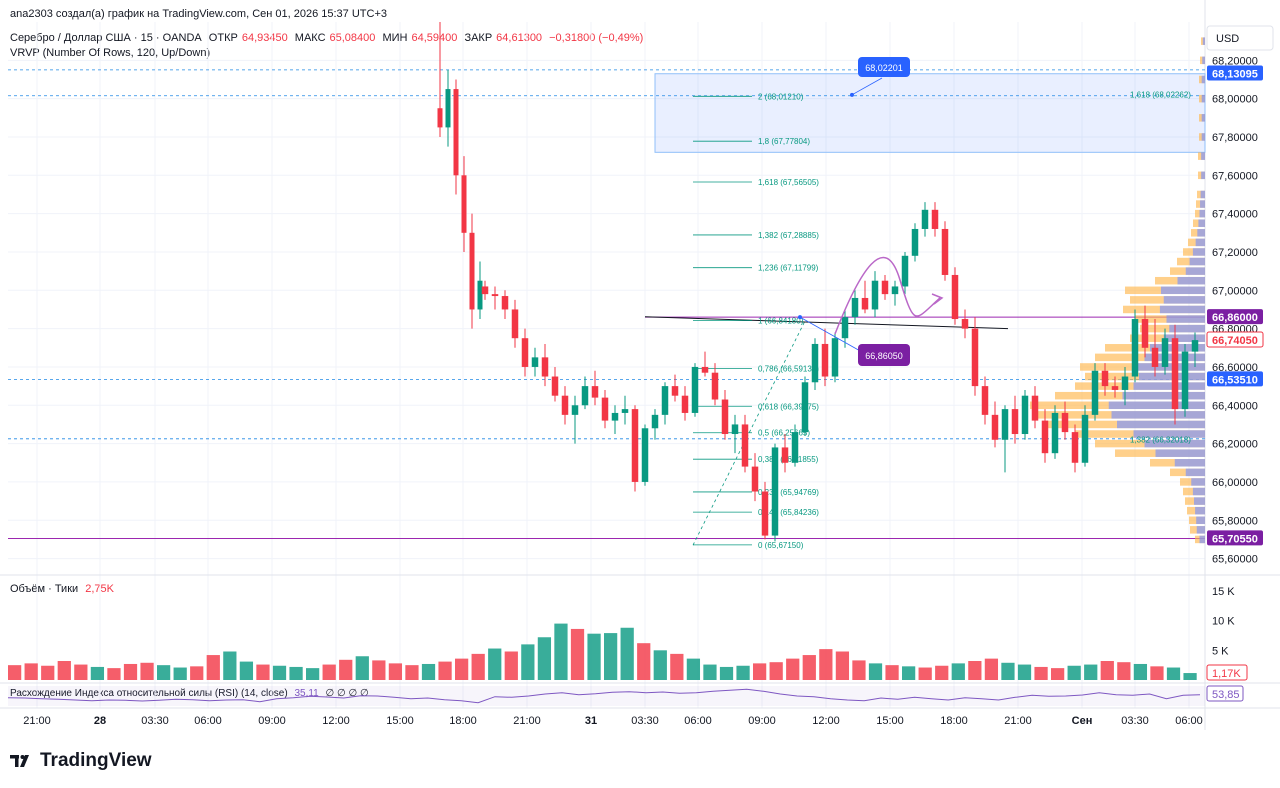  What do you see at coordinates (871, 211) in the screenshot?
I see `drawings: 68,02201 66,86050` at bounding box center [871, 211].